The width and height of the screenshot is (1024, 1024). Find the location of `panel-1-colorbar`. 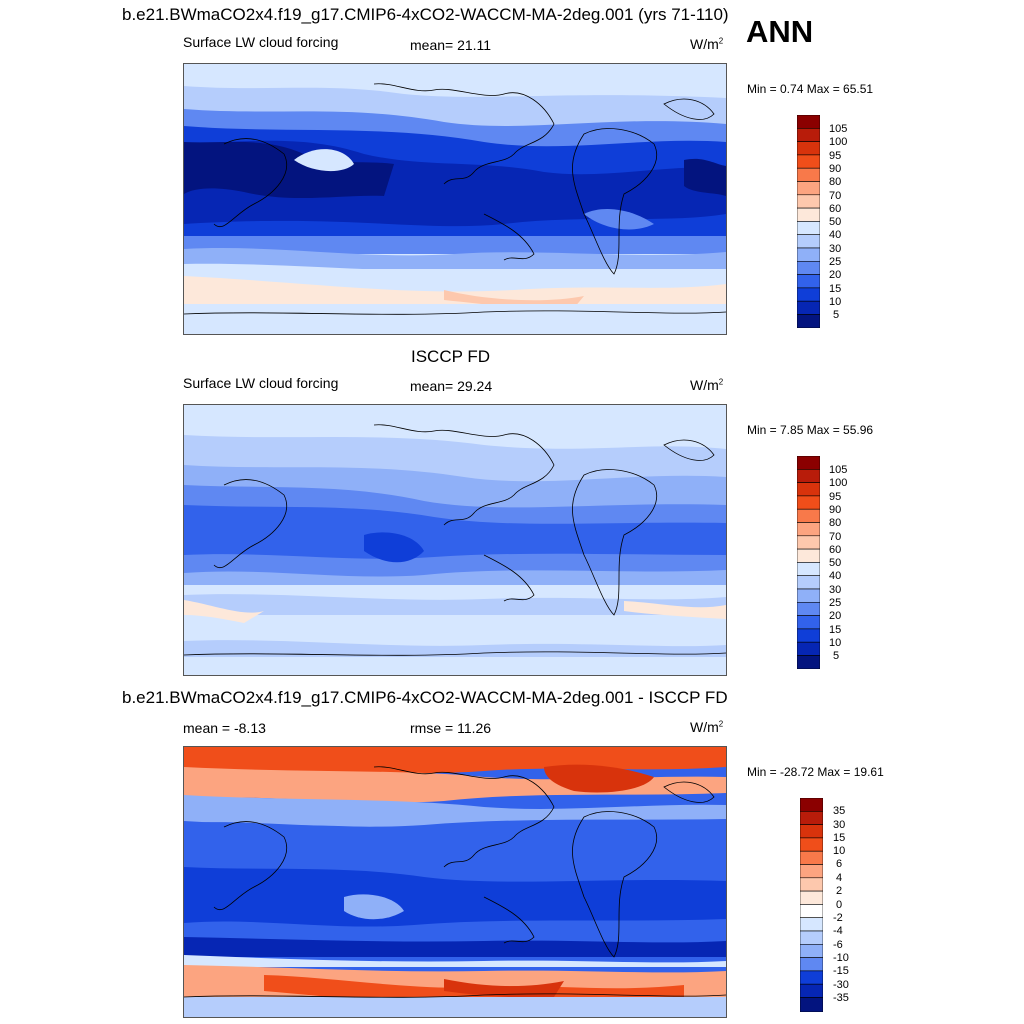

panel-1-colorbar is located at coordinates (808, 221).